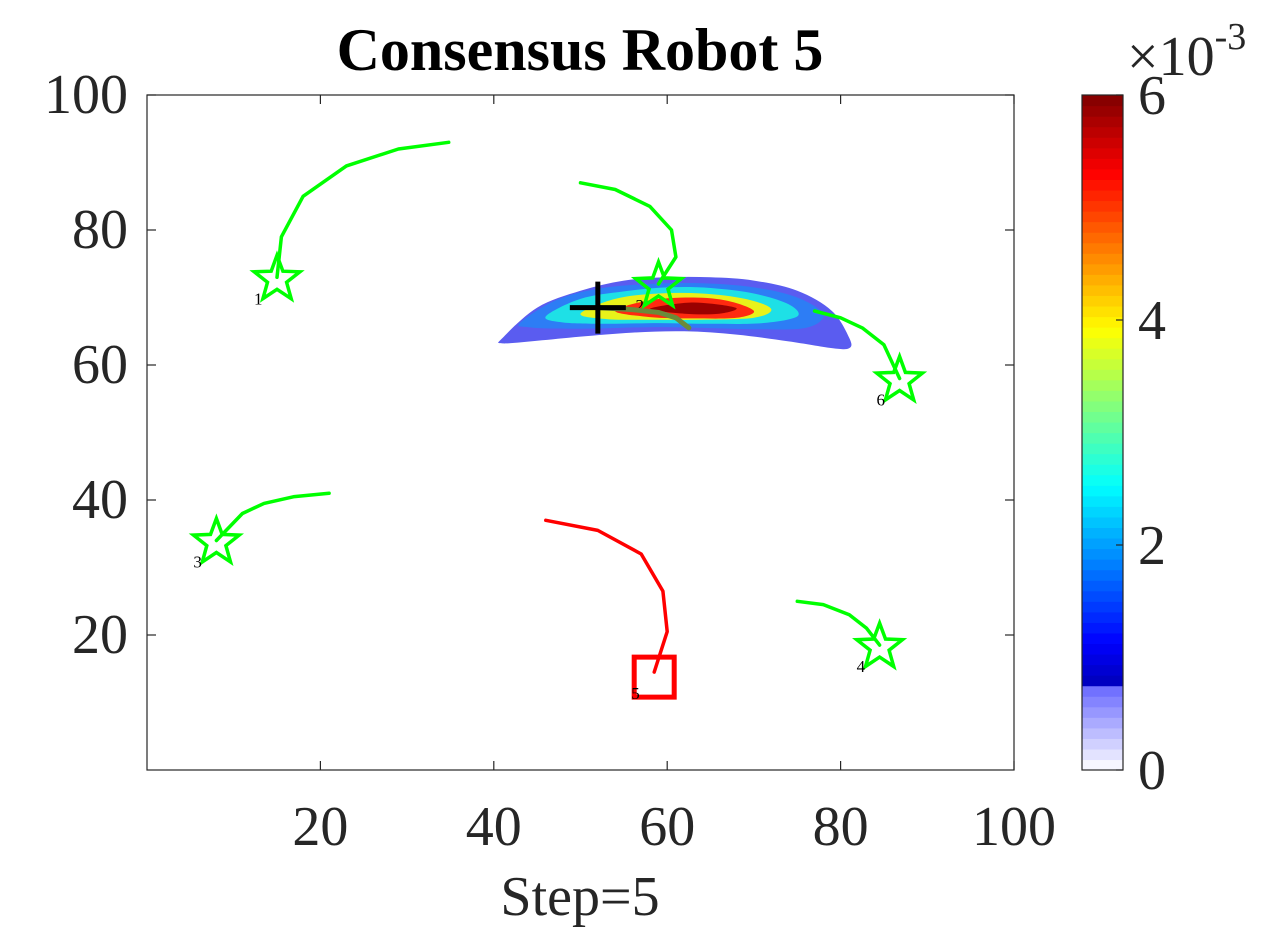  I want to click on robot-1-label: 1, so click(258, 298).